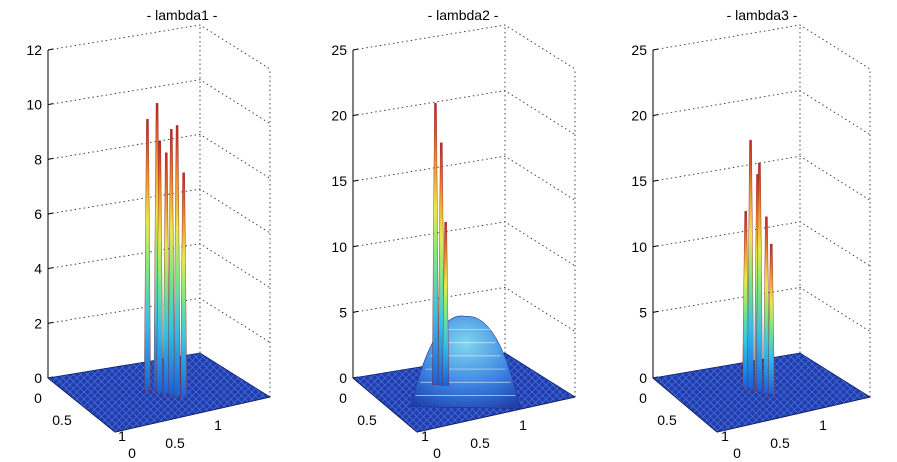 This screenshot has height=462, width=897. Describe the element at coordinates (34, 50) in the screenshot. I see `z-tick-label: 12` at that location.